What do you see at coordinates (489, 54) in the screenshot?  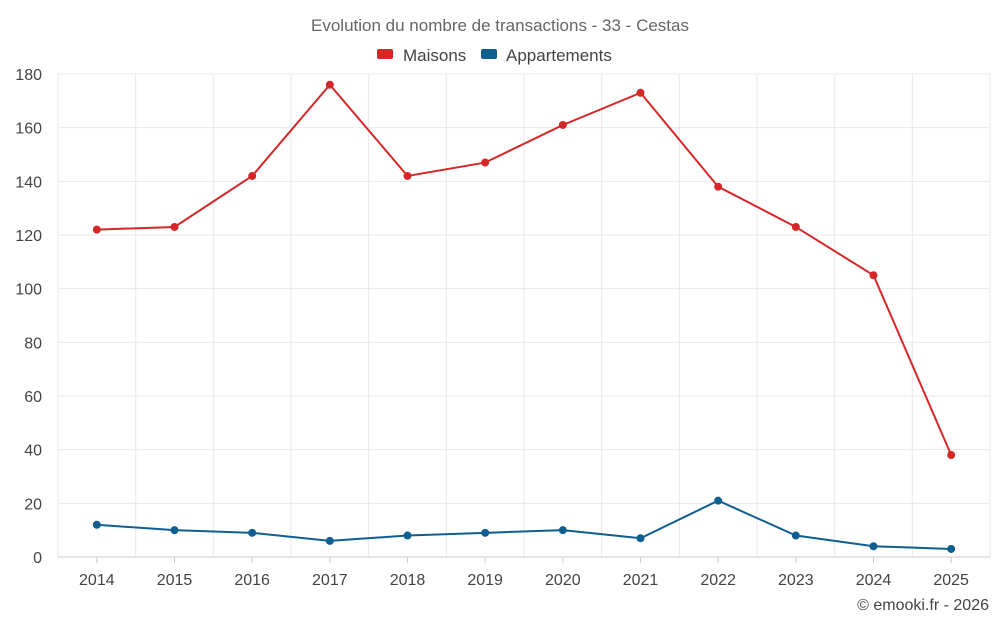 I see `legend-swatch-appartements` at bounding box center [489, 54].